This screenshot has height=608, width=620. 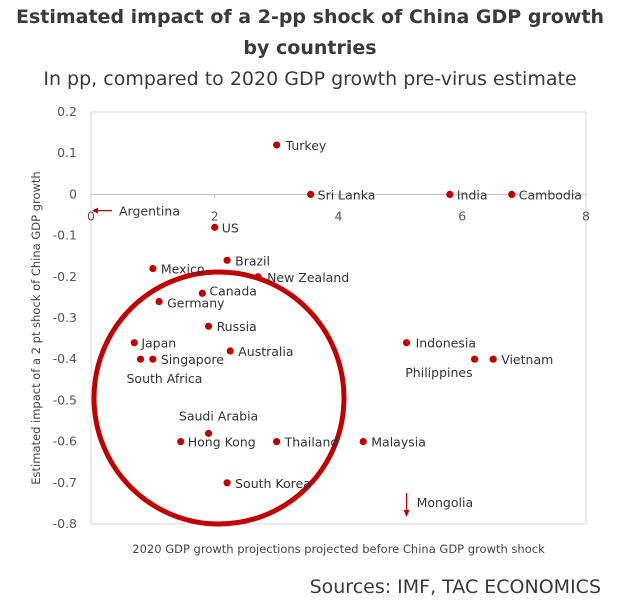 What do you see at coordinates (363, 442) in the screenshot?
I see `point-malaysia` at bounding box center [363, 442].